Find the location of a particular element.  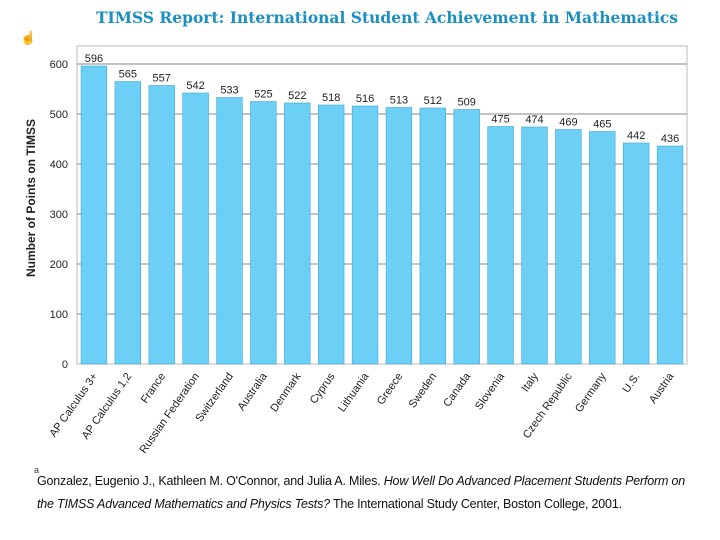

data-label: 518 is located at coordinates (331, 98).